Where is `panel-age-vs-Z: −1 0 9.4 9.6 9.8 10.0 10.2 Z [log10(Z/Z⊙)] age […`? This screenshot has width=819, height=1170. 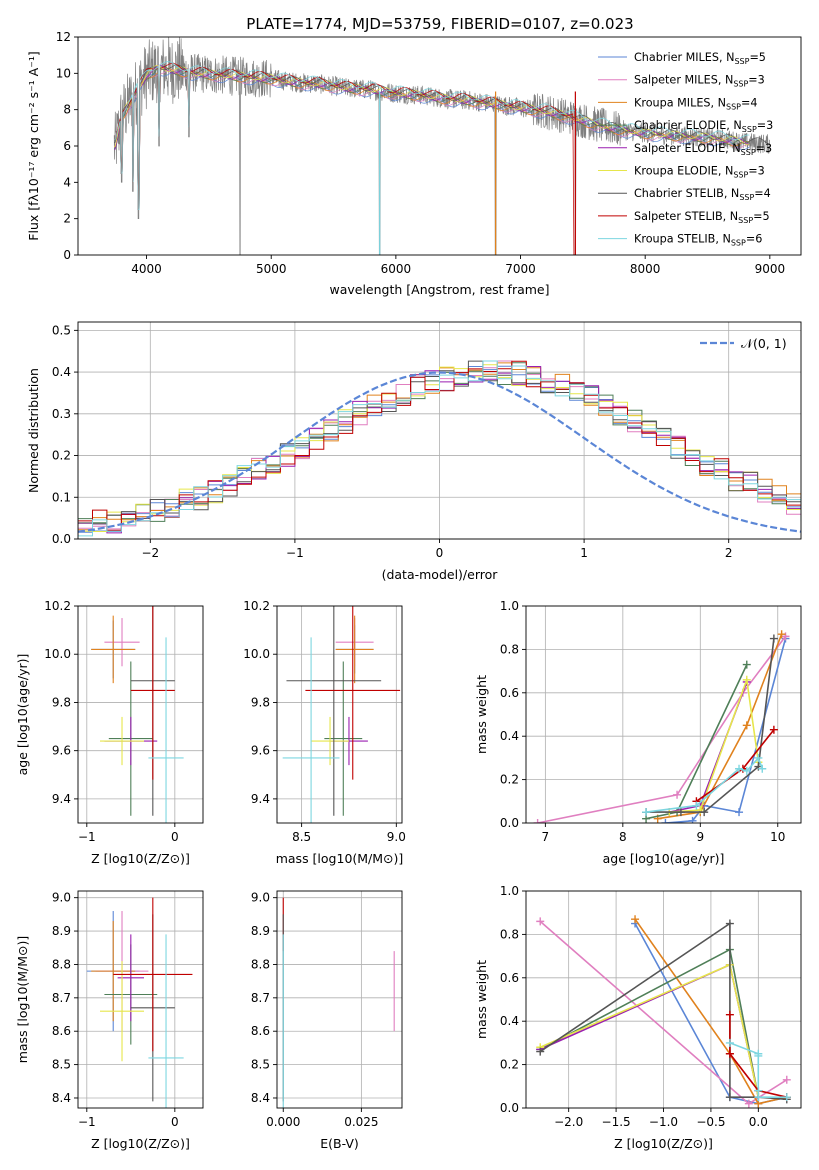
panel-age-vs-Z: −1 0 9.4 9.6 9.8 10.0 10.2 Z [log10(Z/Z⊙)] age [… is located at coordinates (109, 732).